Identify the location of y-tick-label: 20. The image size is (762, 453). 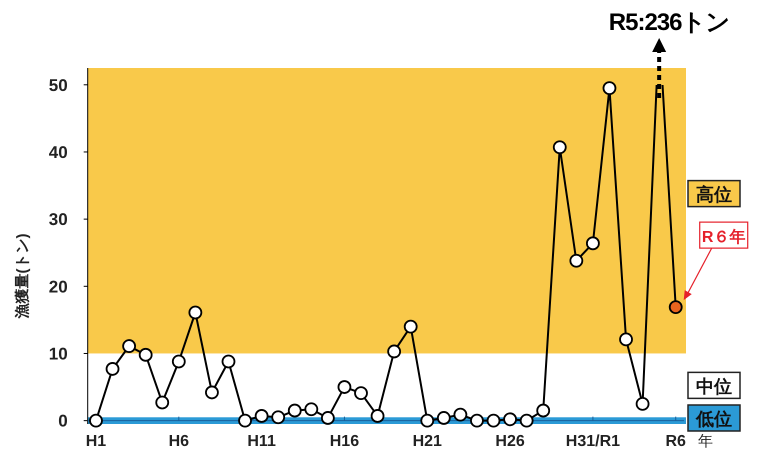
(58, 286).